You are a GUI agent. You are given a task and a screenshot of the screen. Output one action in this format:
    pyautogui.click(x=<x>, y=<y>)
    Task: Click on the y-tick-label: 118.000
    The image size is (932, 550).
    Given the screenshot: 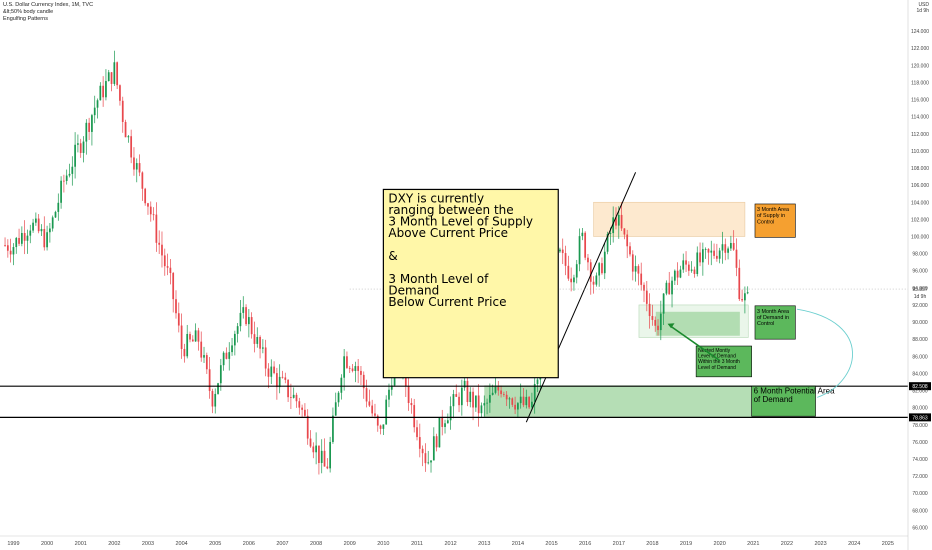 What is the action you would take?
    pyautogui.click(x=920, y=83)
    